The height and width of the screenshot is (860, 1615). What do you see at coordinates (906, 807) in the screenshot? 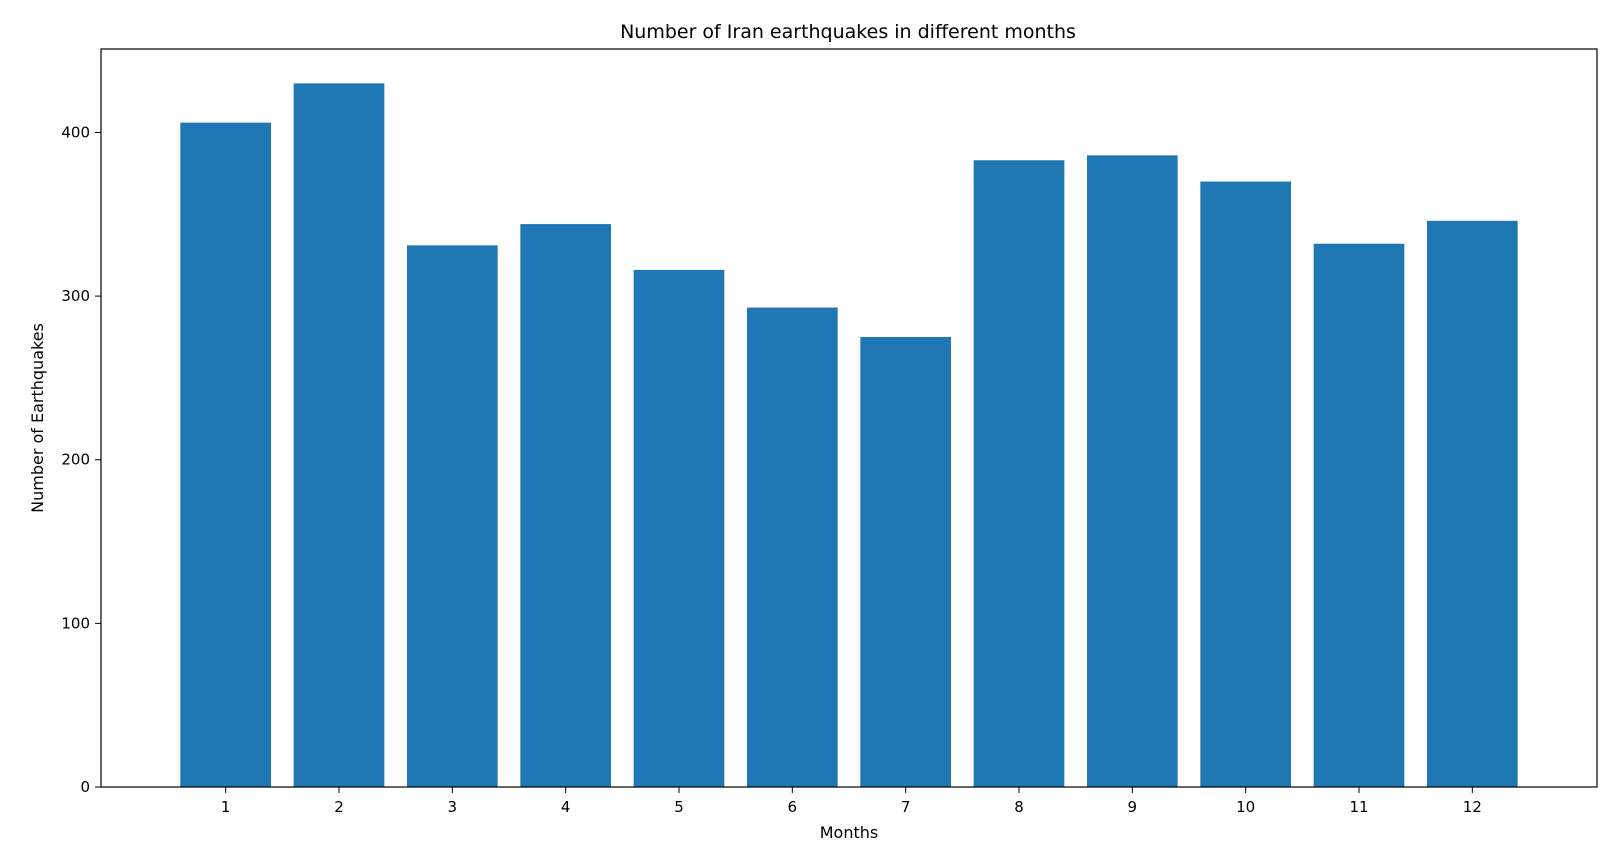
I see `x-tick-label: 7` at bounding box center [906, 807].